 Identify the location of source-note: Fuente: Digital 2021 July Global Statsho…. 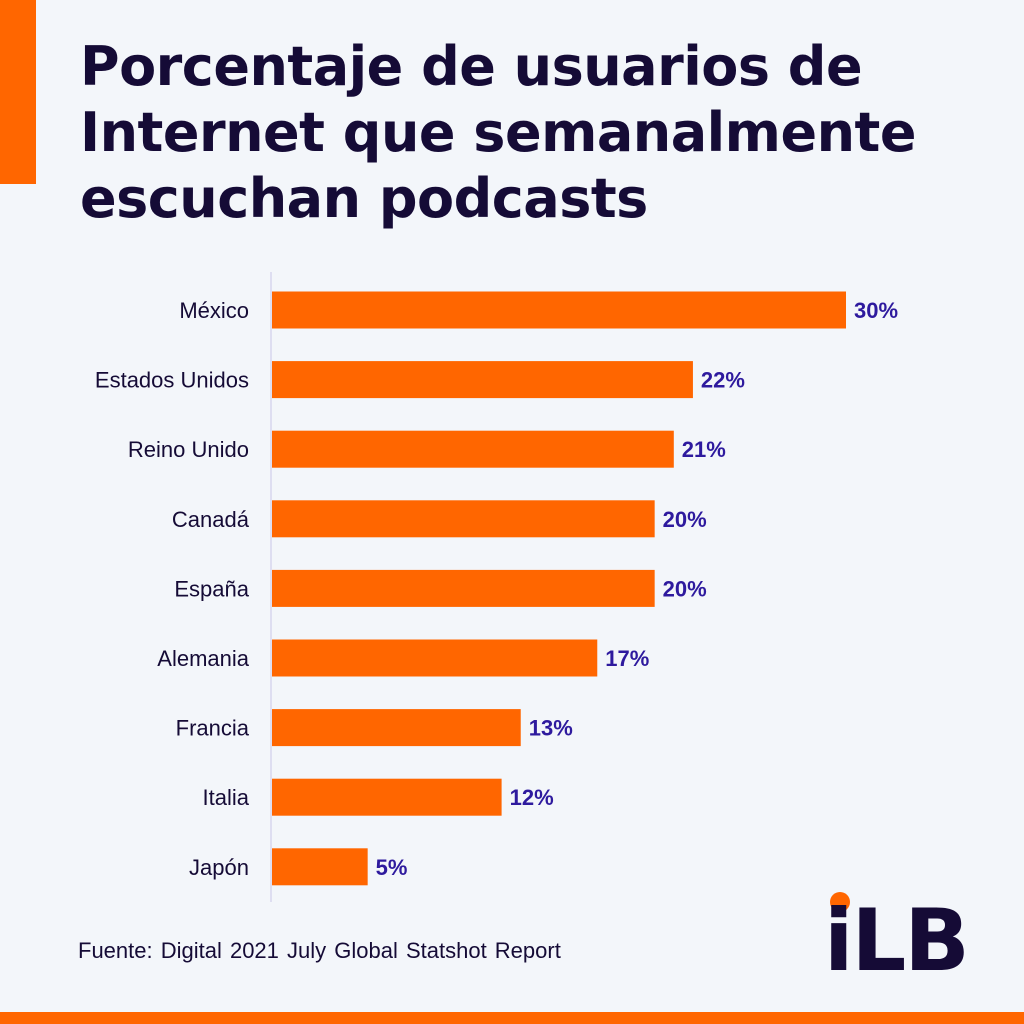
(319, 950).